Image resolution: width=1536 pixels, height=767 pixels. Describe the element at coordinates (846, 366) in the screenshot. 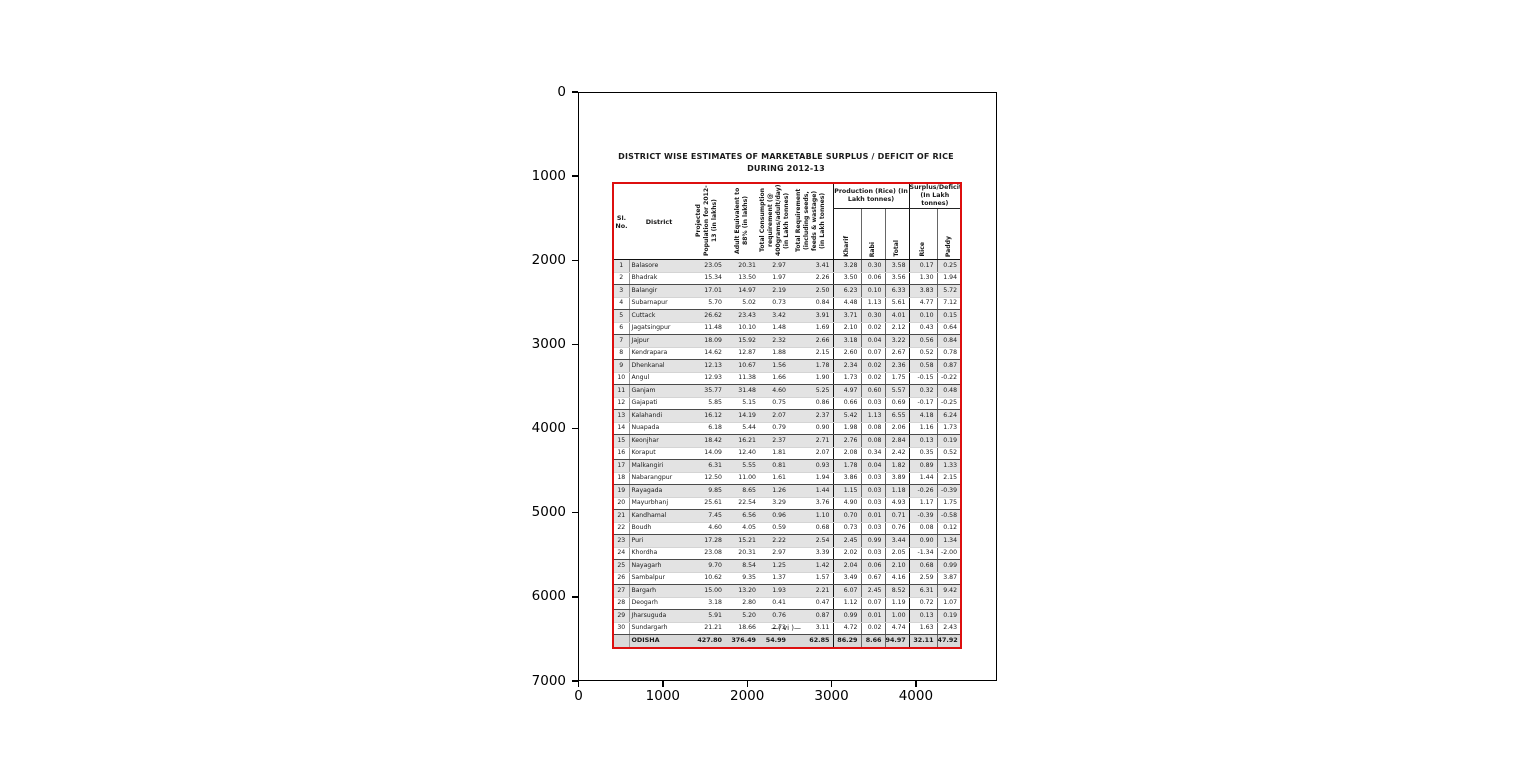

I see `table-cell: 2.34` at that location.